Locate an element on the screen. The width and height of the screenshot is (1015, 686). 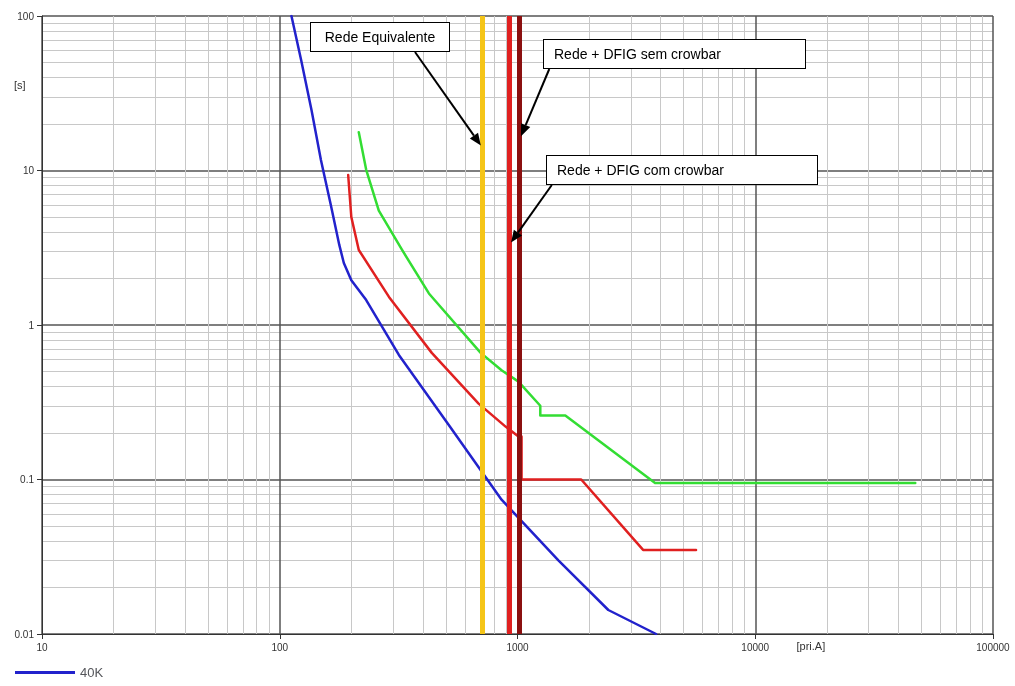
y-tick-label: 1 is located at coordinates (31, 325).